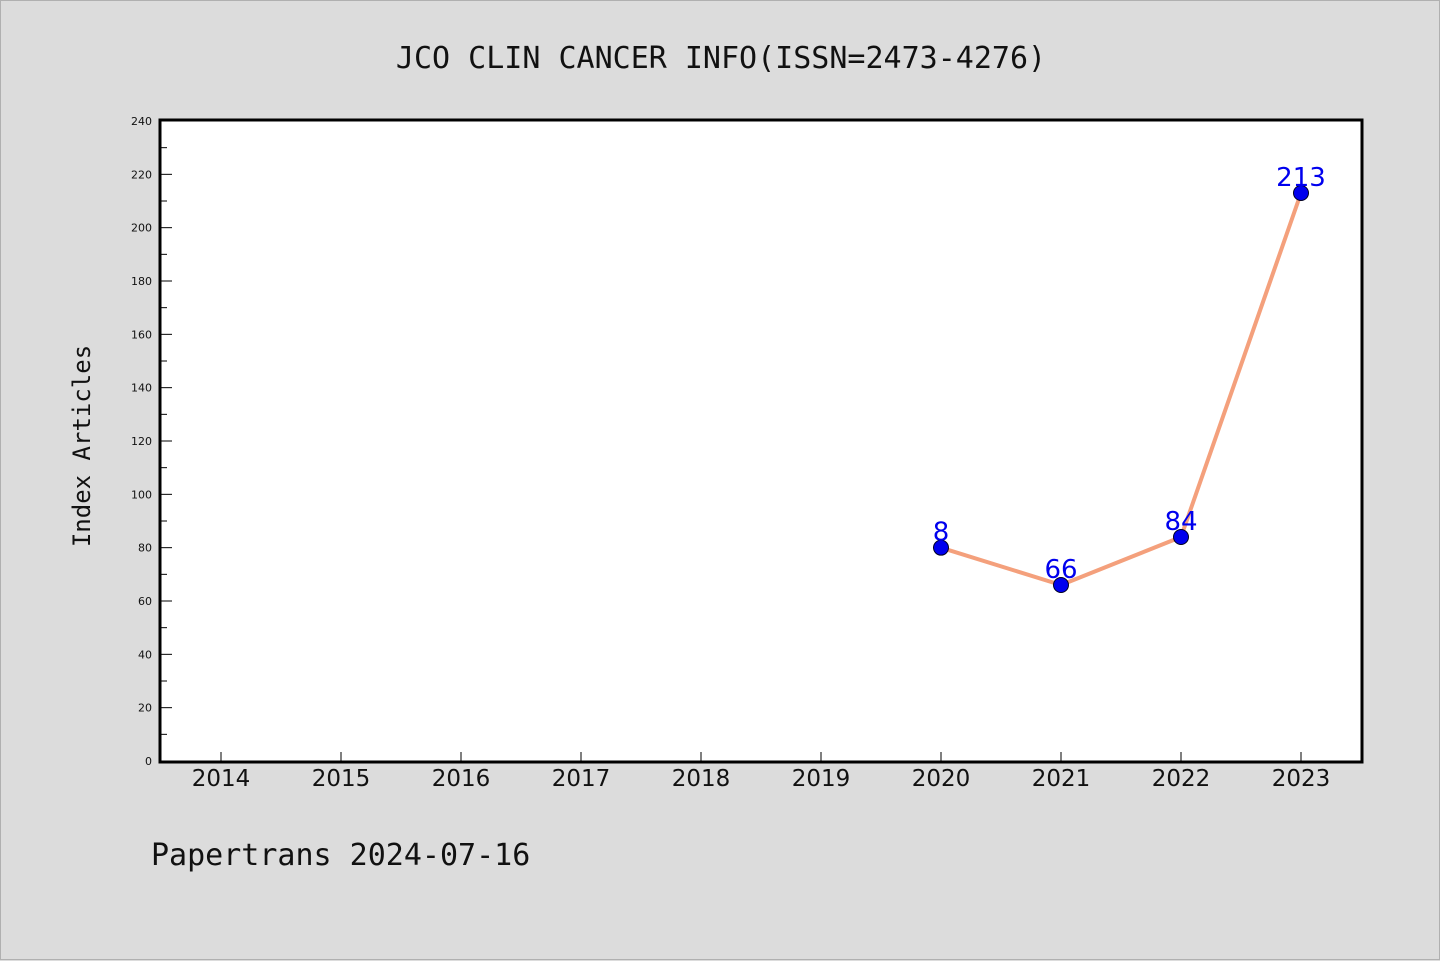 This screenshot has height=961, width=1440. Describe the element at coordinates (141, 228) in the screenshot. I see `y-tick-label: 200` at that location.